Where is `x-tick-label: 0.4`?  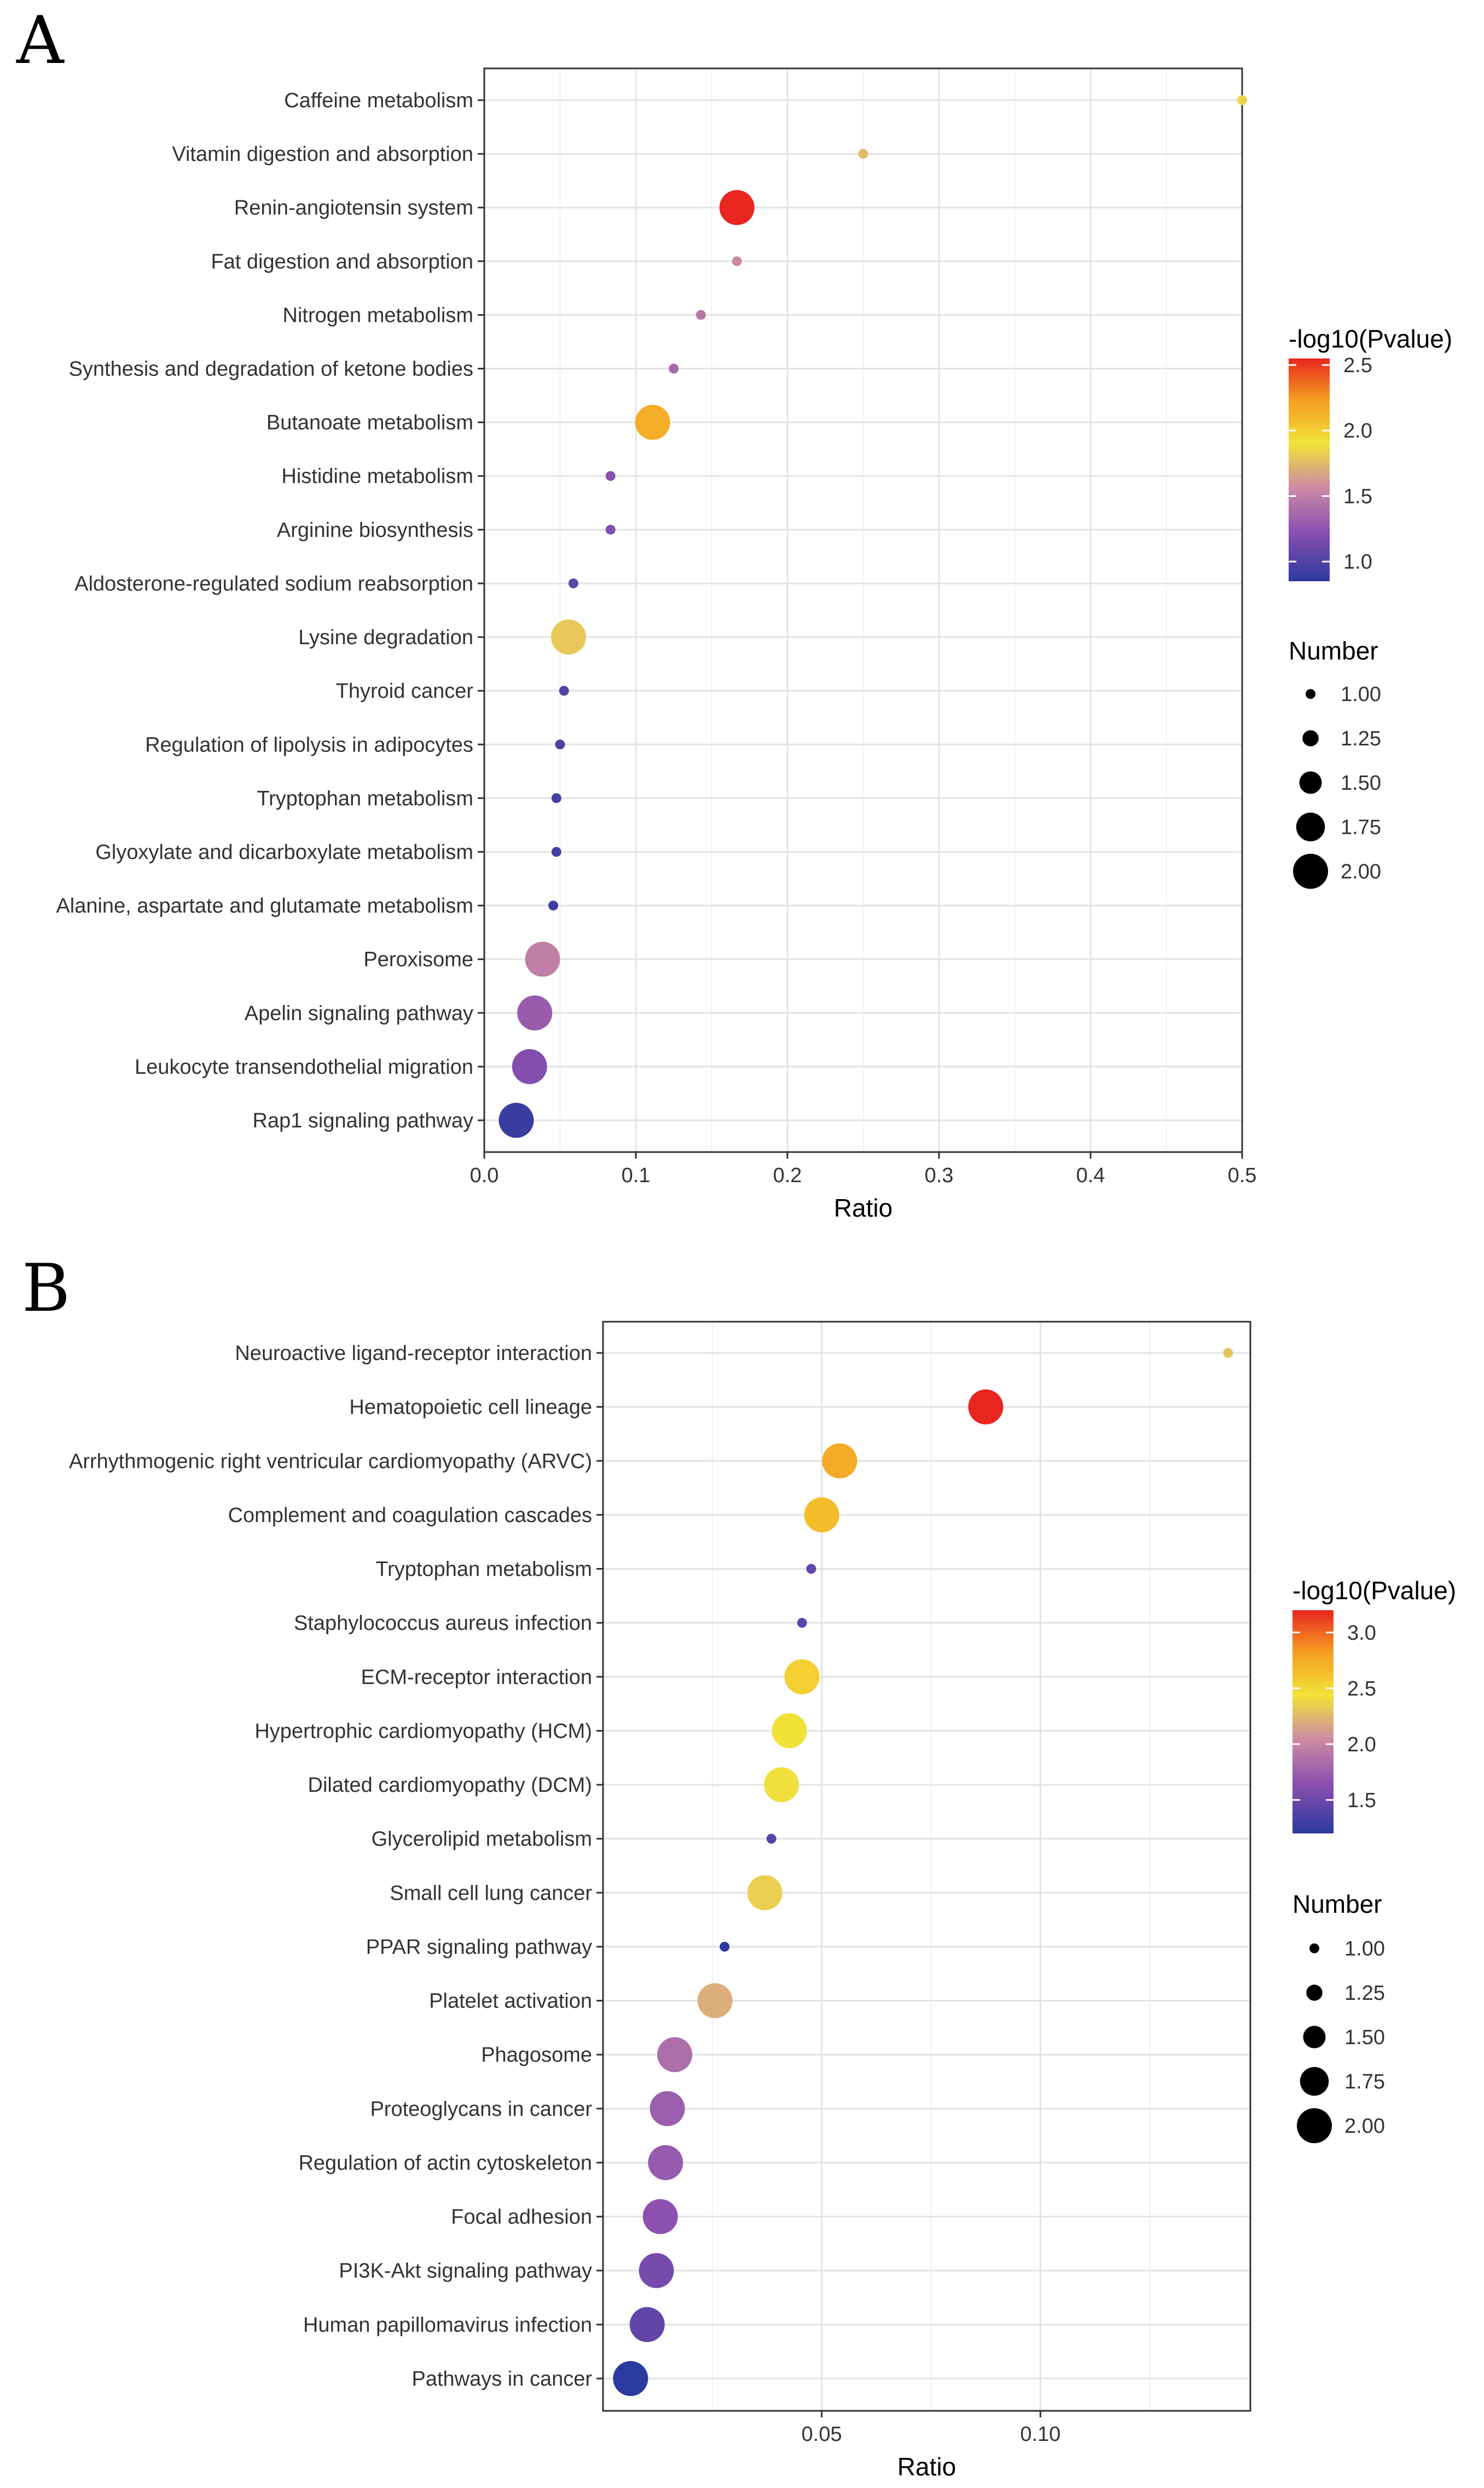 x-tick-label: 0.4 is located at coordinates (1090, 1175).